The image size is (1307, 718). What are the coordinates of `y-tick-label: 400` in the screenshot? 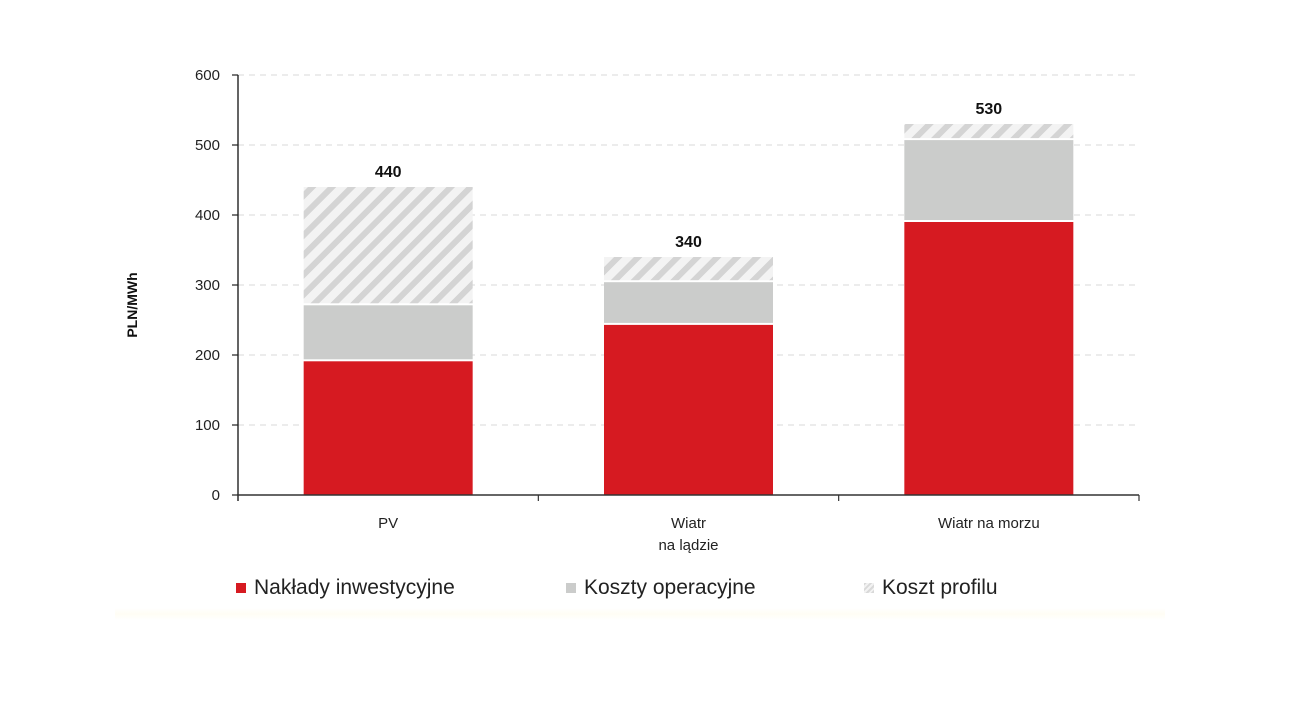 It's located at (207, 215).